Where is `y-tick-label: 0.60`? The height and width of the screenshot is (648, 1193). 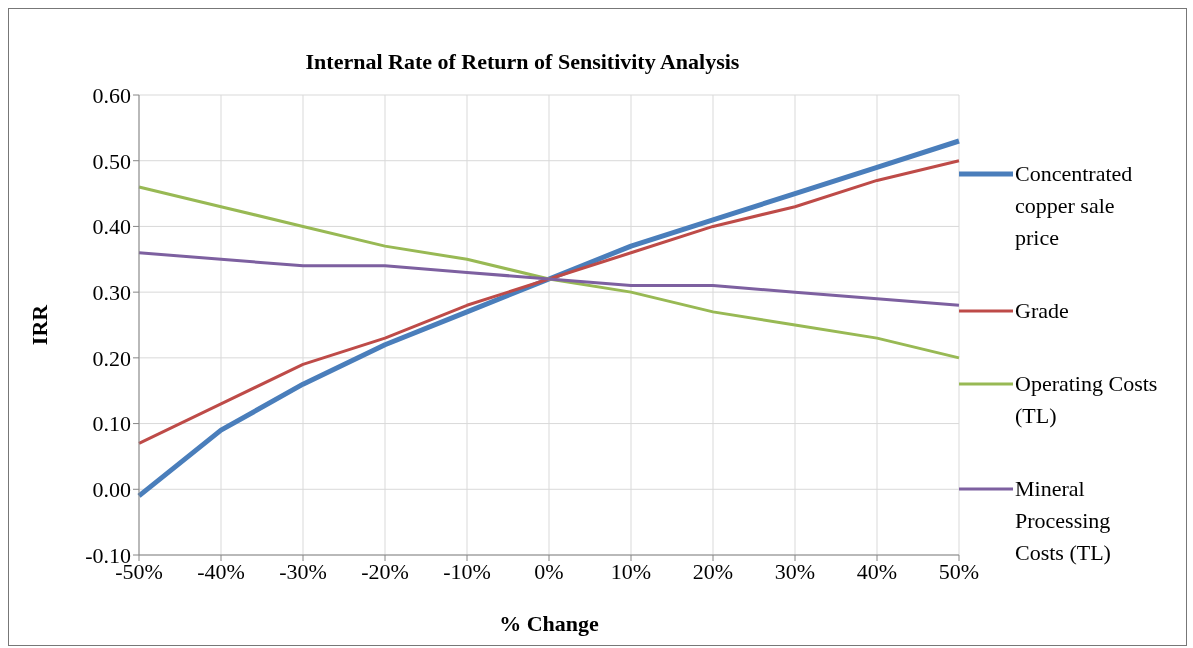
y-tick-label: 0.60 is located at coordinates (111, 95).